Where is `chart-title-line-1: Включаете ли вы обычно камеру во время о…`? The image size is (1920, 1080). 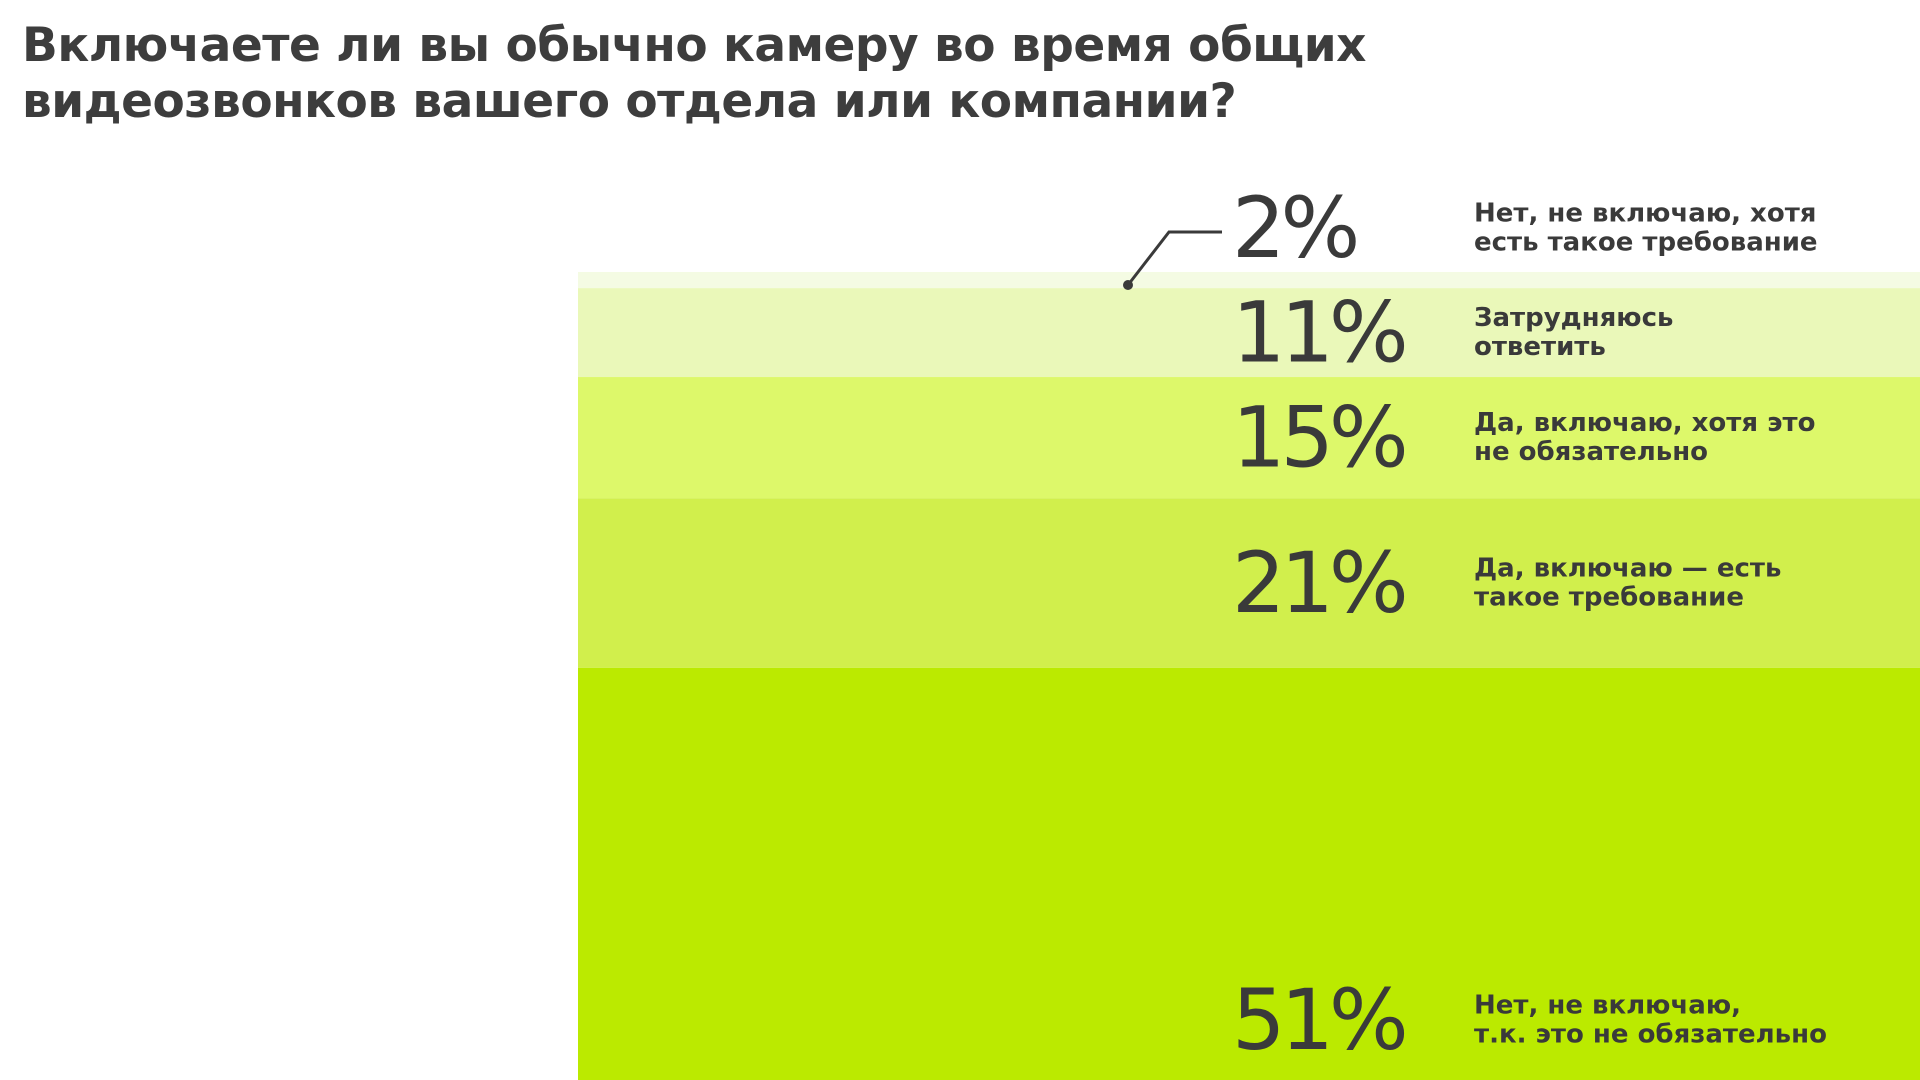 chart-title-line-1: Включаете ли вы обычно камеру во время о… is located at coordinates (694, 45).